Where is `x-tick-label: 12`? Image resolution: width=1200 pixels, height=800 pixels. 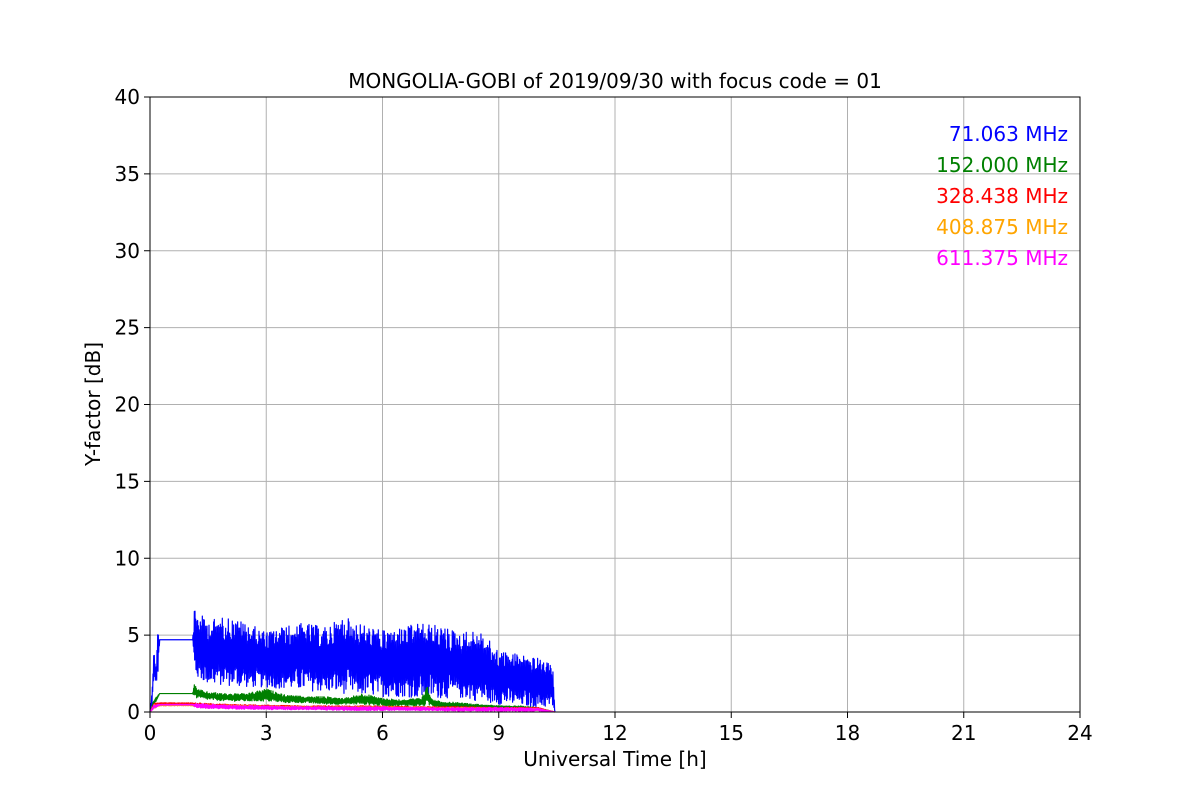 x-tick-label: 12 is located at coordinates (614, 733).